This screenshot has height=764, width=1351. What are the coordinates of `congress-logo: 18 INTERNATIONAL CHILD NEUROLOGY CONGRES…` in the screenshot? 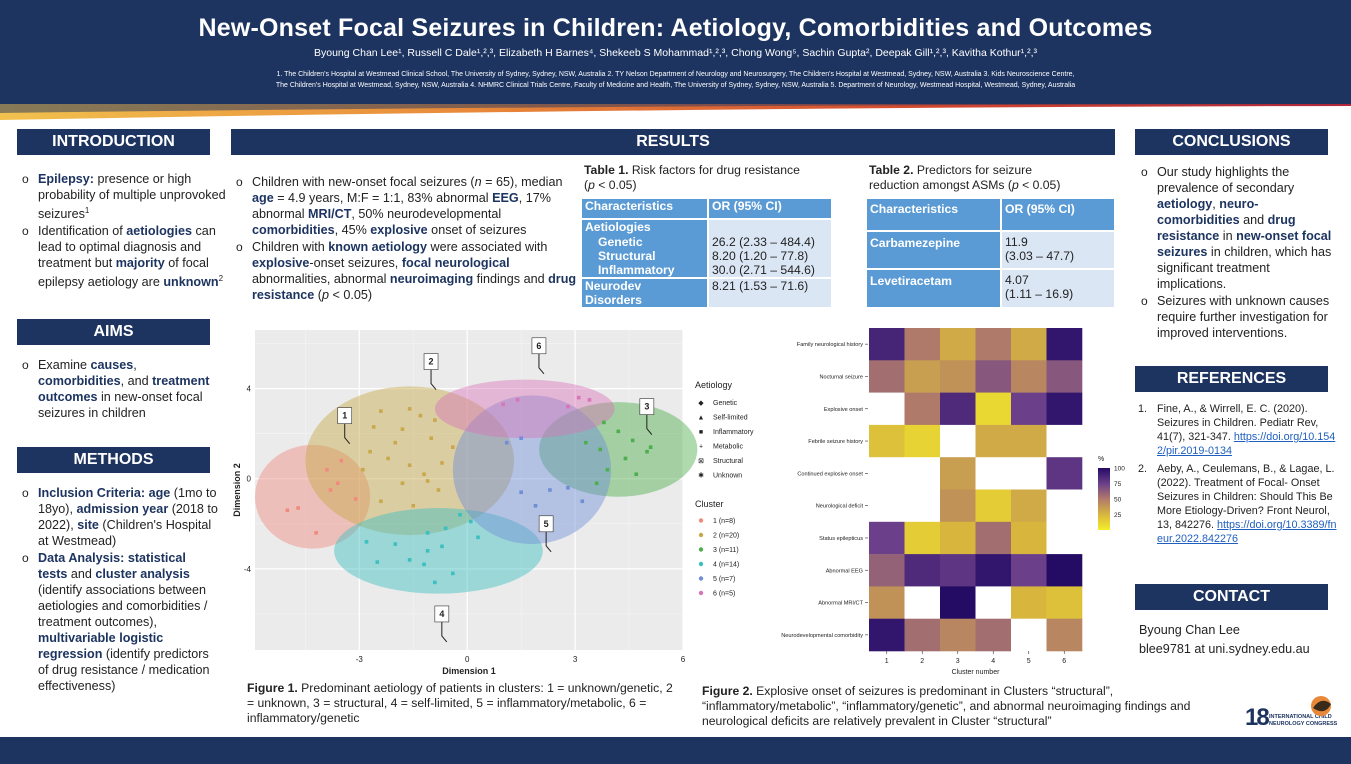 It's located at (1291, 714).